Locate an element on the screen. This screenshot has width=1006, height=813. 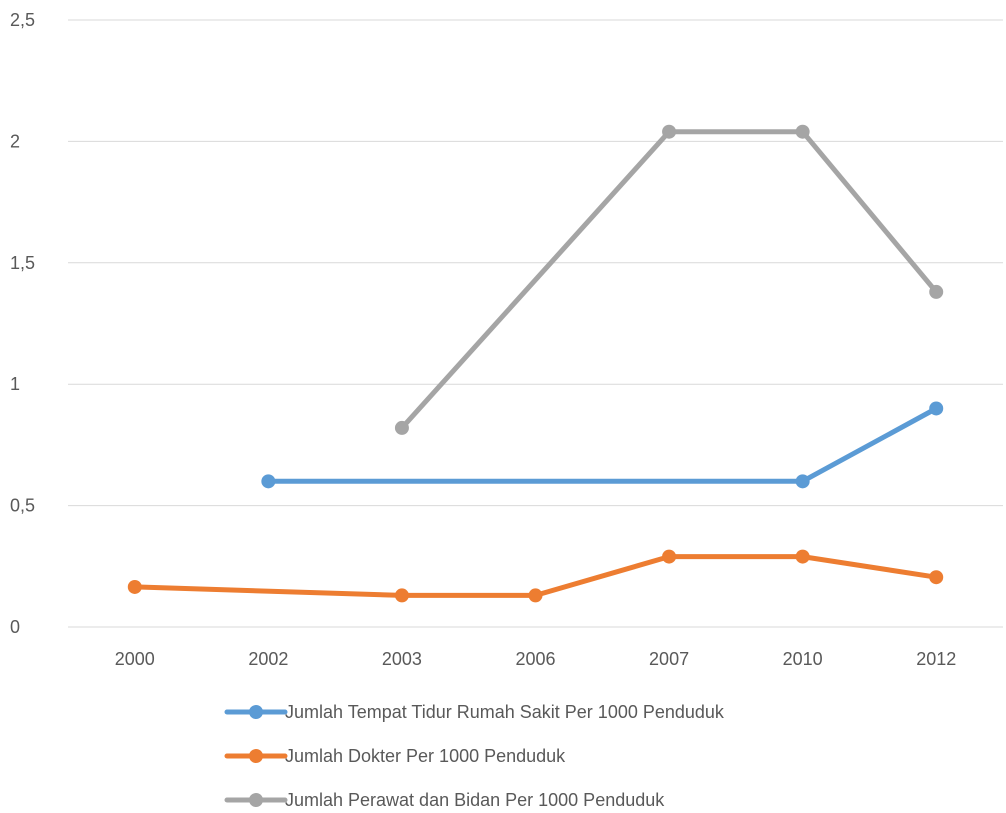
x-tick-label: 2012 is located at coordinates (936, 659).